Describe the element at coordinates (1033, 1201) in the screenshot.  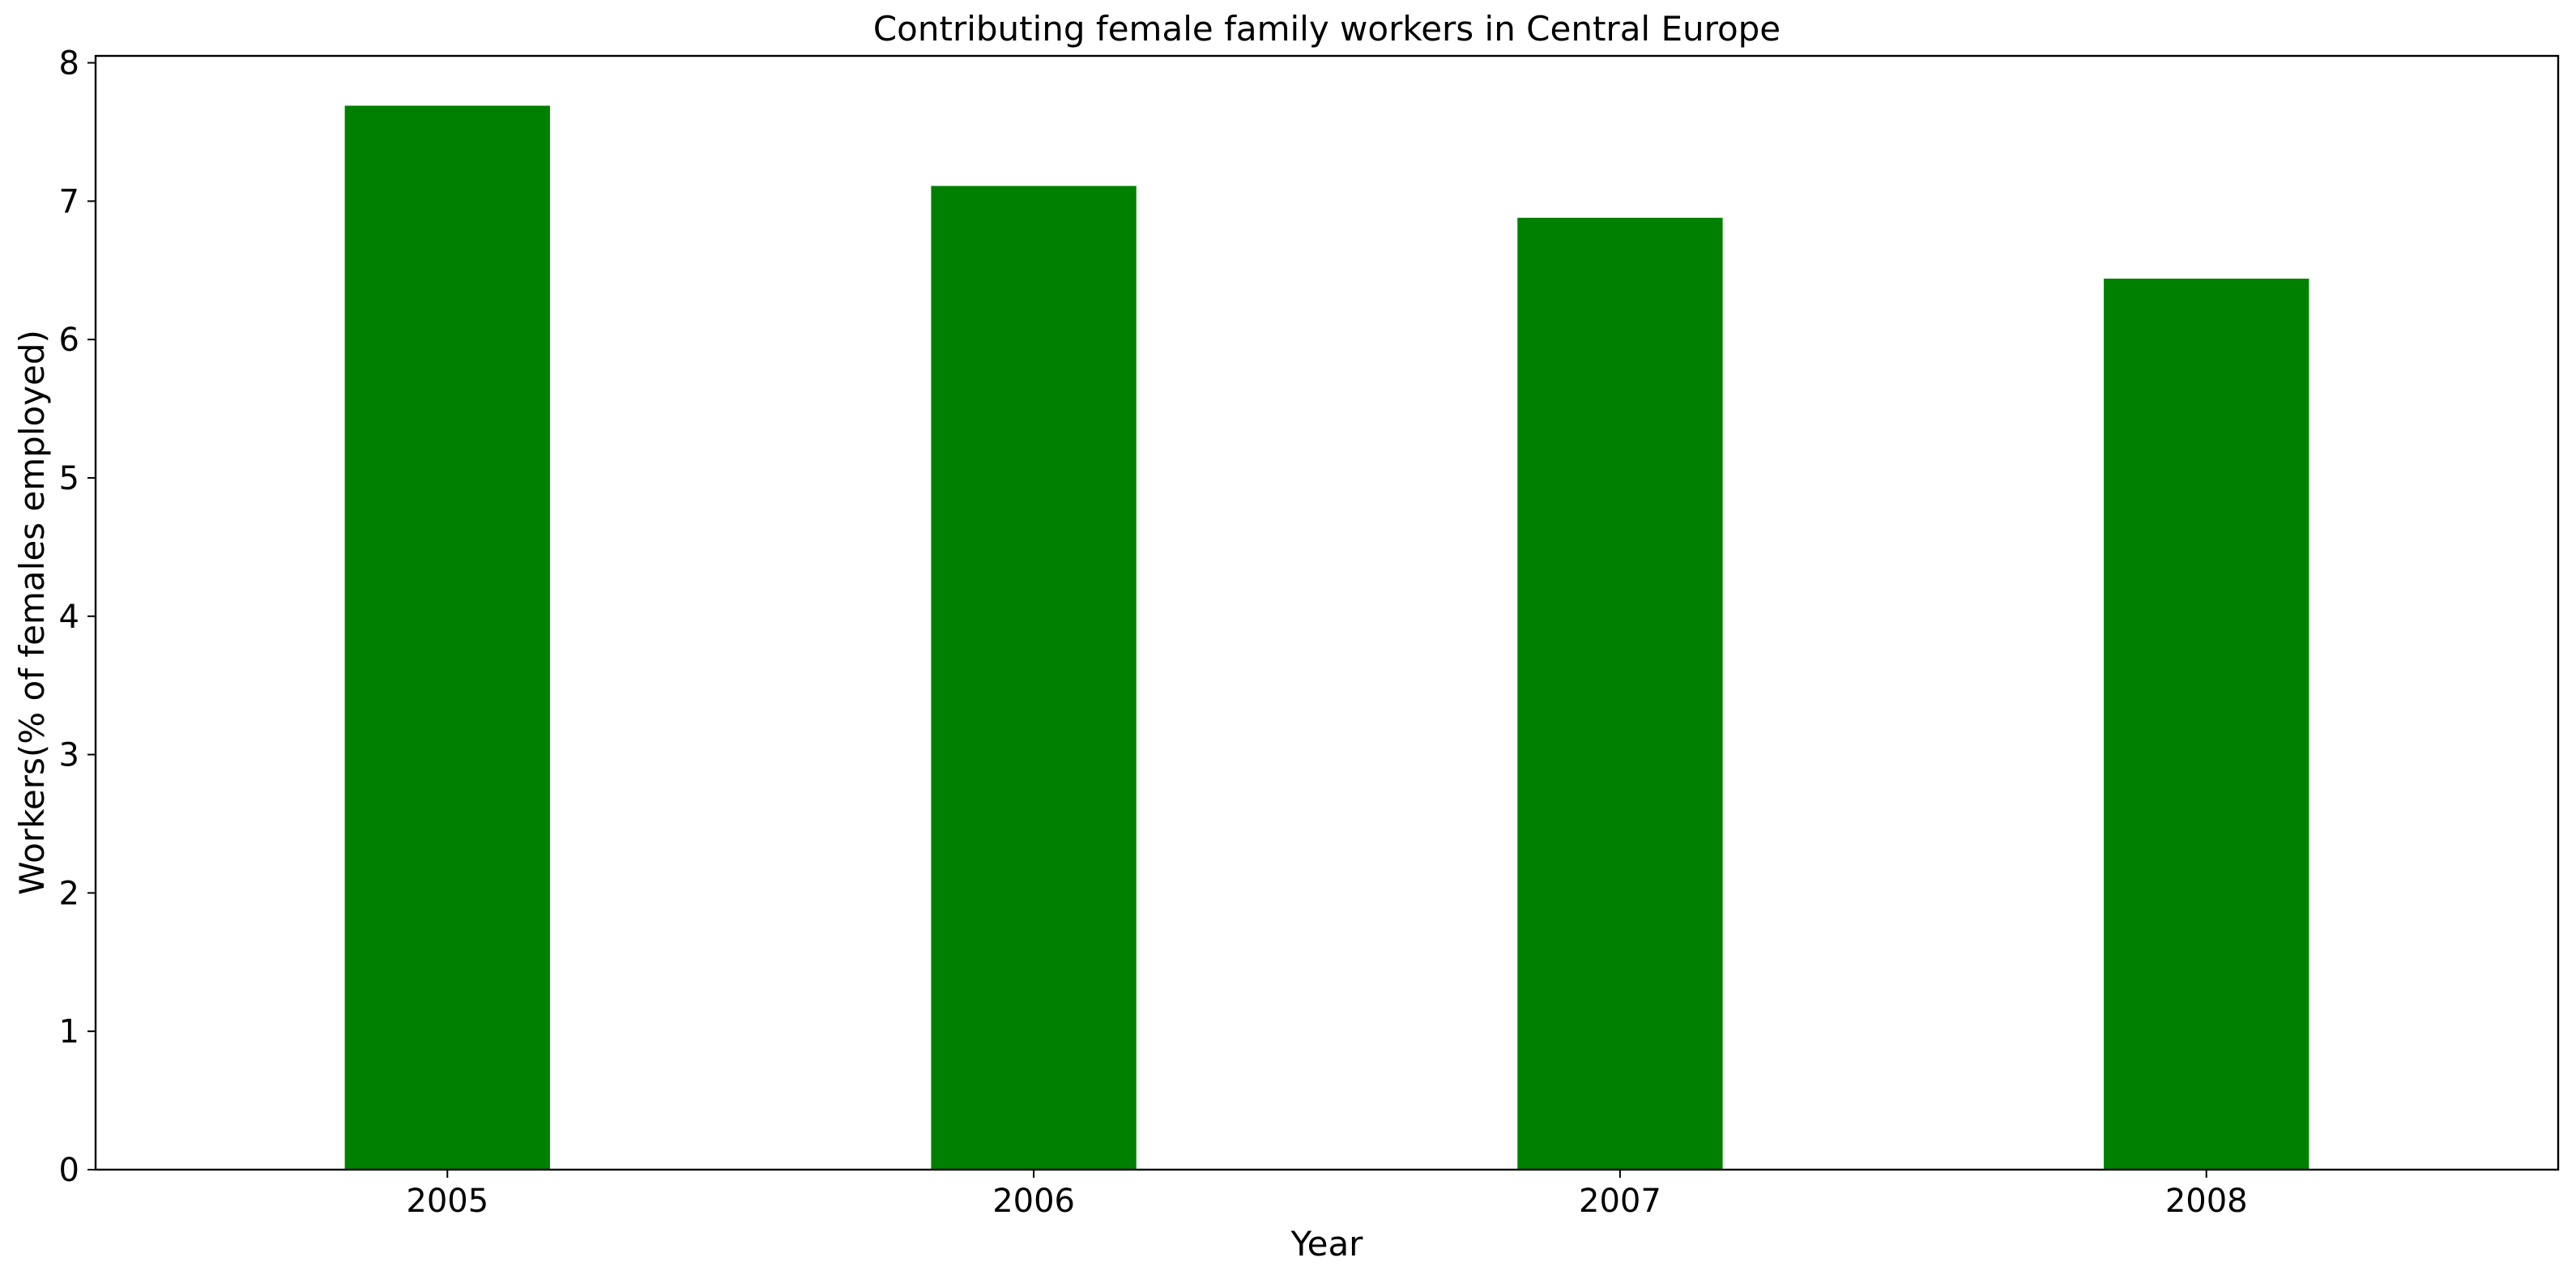
I see `x-tick-label-2006: 2006` at that location.